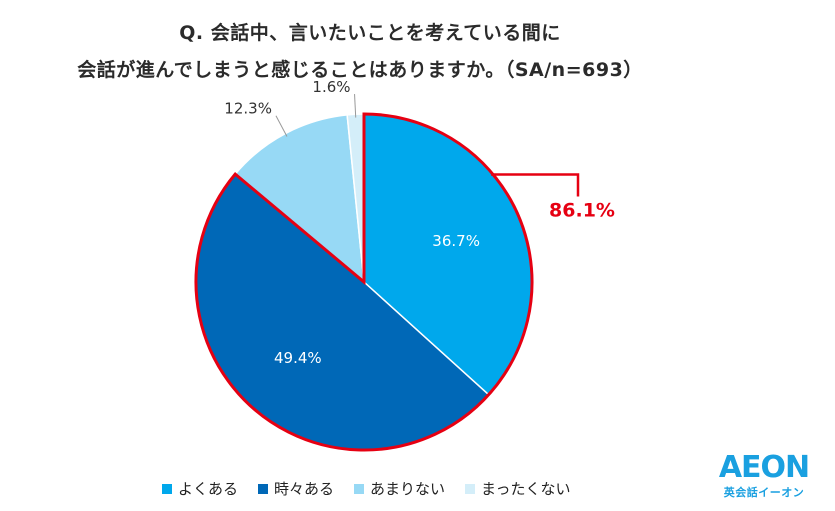 This screenshot has height=511, width=835. I want to click on logo-wordmark: AEON, so click(764, 467).